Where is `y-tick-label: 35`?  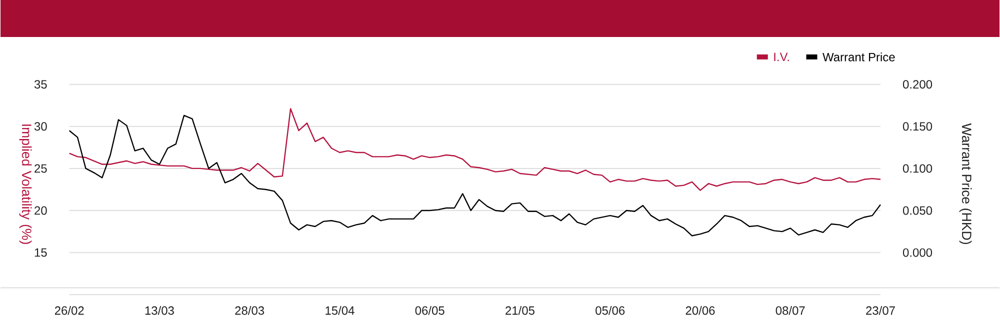
y-tick-label: 35 is located at coordinates (40, 84).